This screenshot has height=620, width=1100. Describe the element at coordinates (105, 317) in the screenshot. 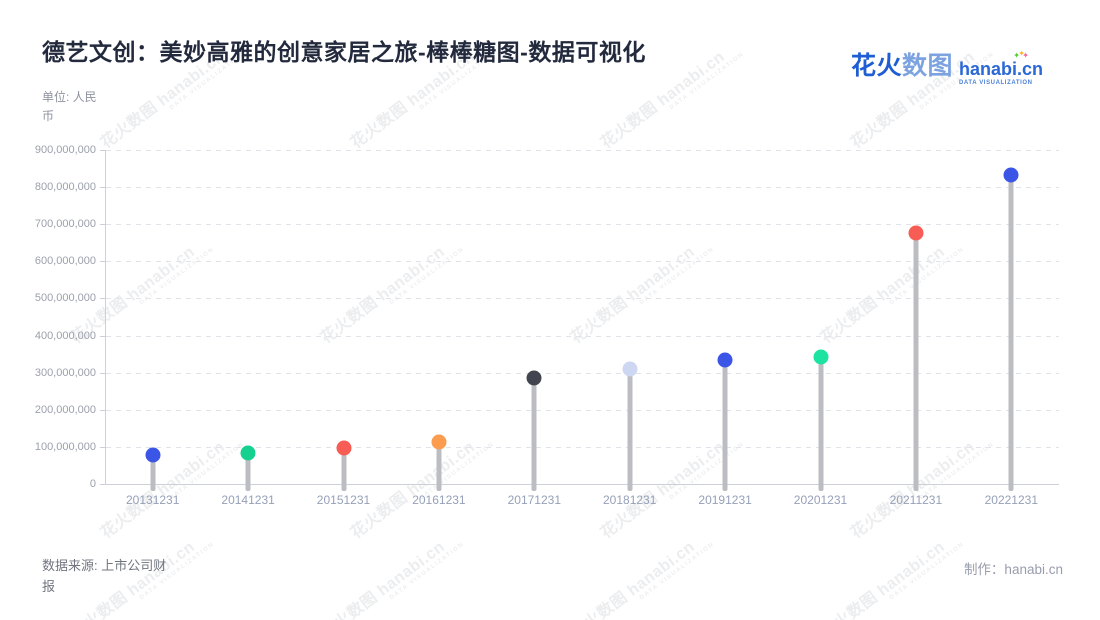

I see `y-axis-line` at that location.